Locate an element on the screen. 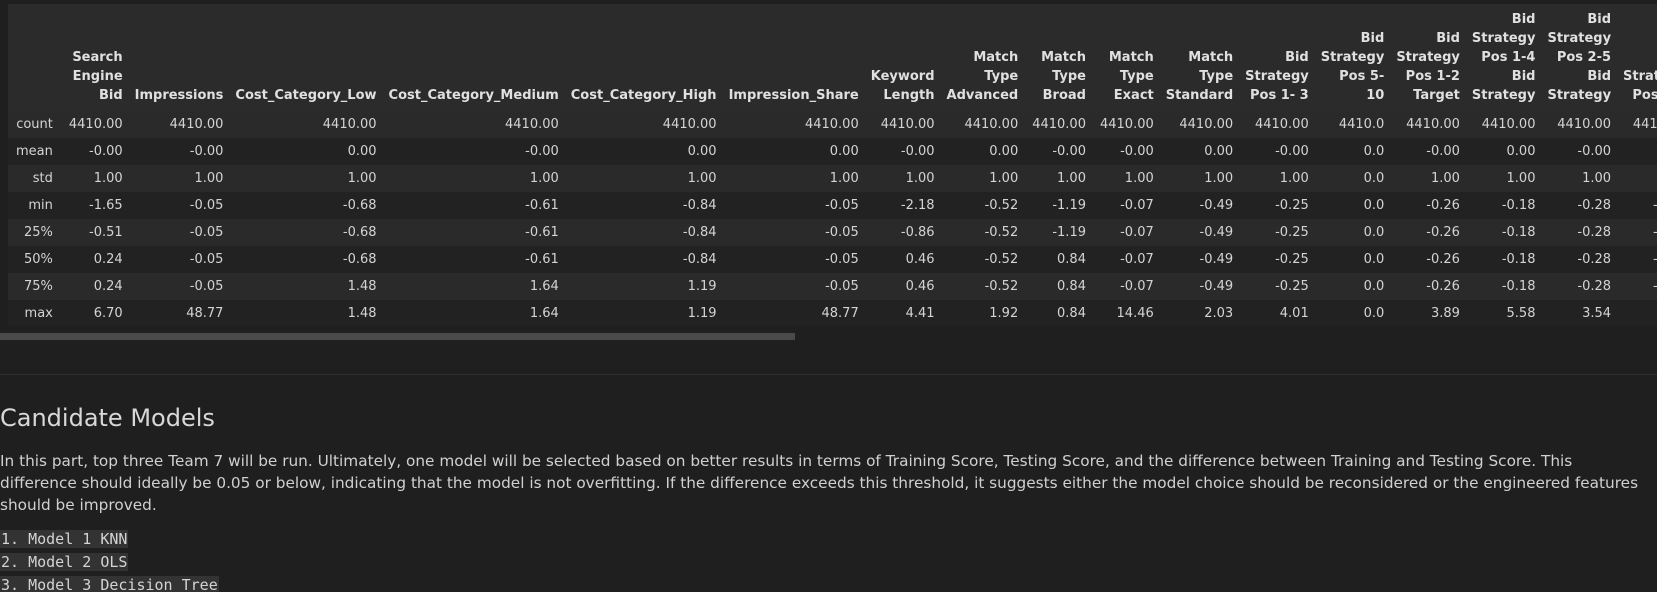 This screenshot has width=1657, height=592. table-cell: 3.89 is located at coordinates (1445, 313).